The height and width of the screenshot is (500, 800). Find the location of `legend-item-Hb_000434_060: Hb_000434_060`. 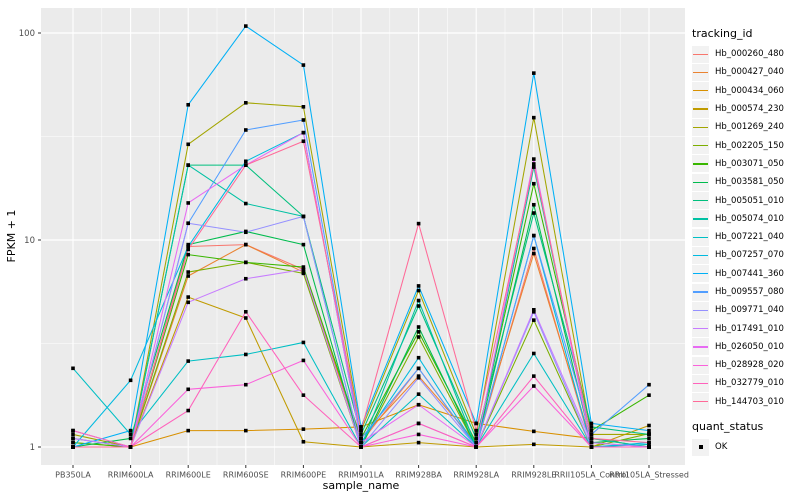

legend-item-Hb_000434_060: Hb_000434_060 is located at coordinates (745, 91).